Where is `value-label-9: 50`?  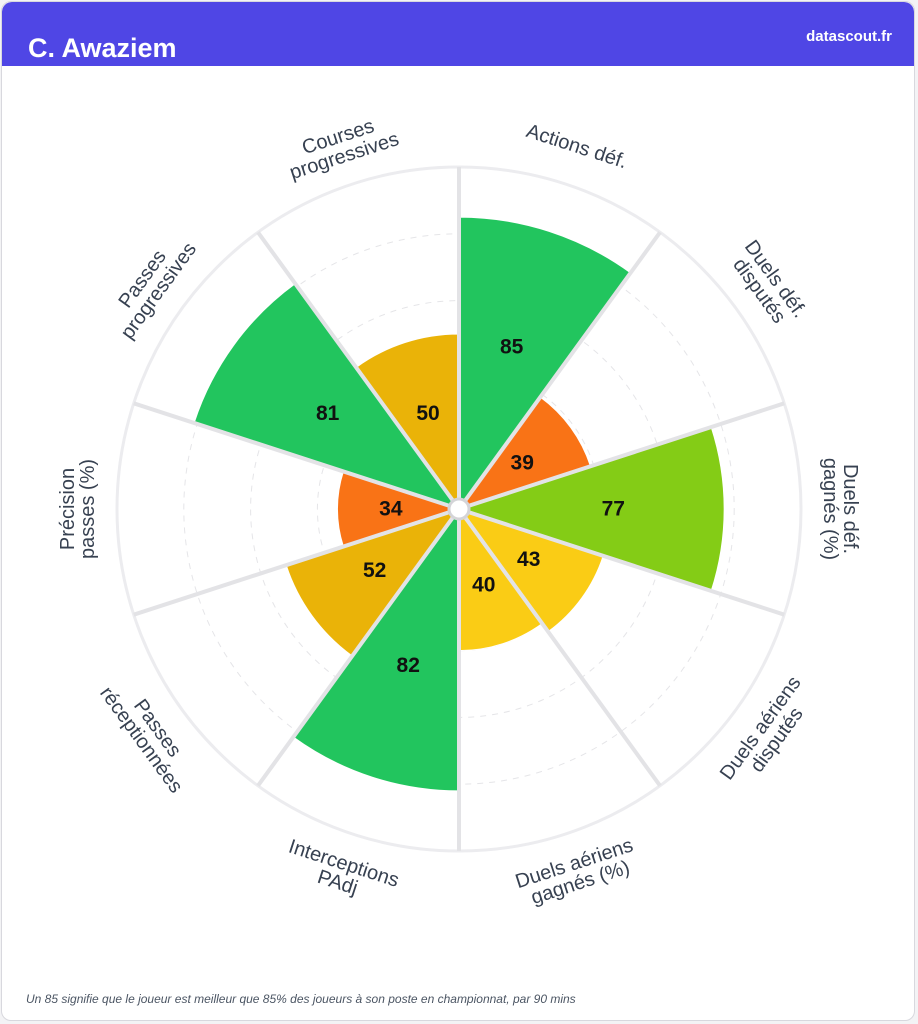
value-label-9: 50 is located at coordinates (427, 413).